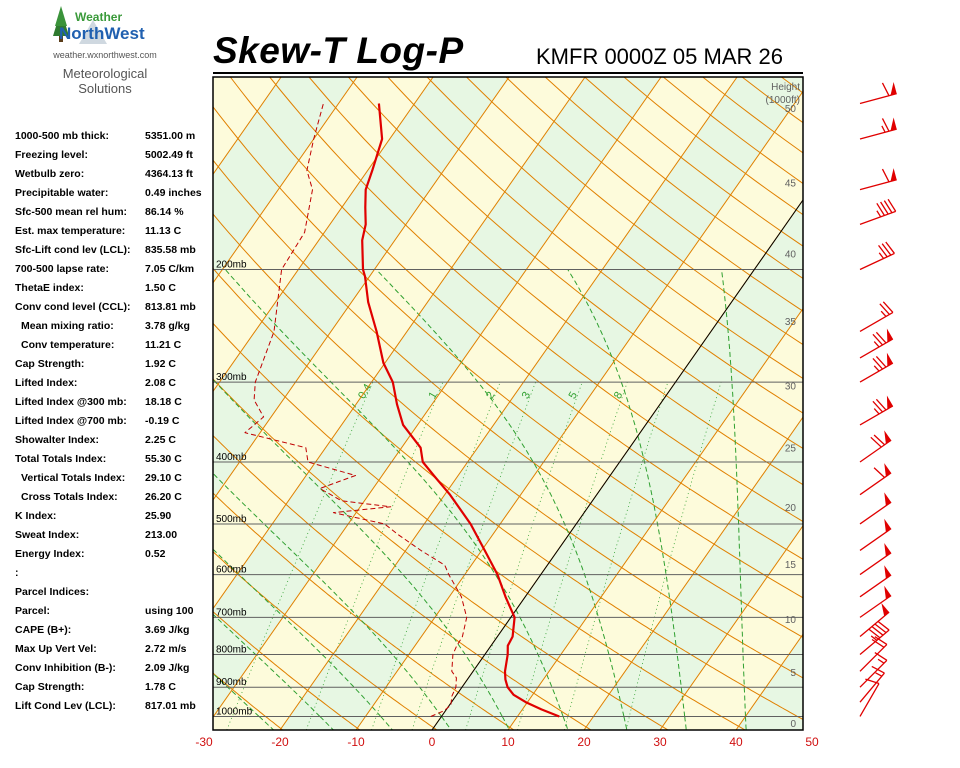  I want to click on index-label: Est. max temperature:, so click(70, 231).